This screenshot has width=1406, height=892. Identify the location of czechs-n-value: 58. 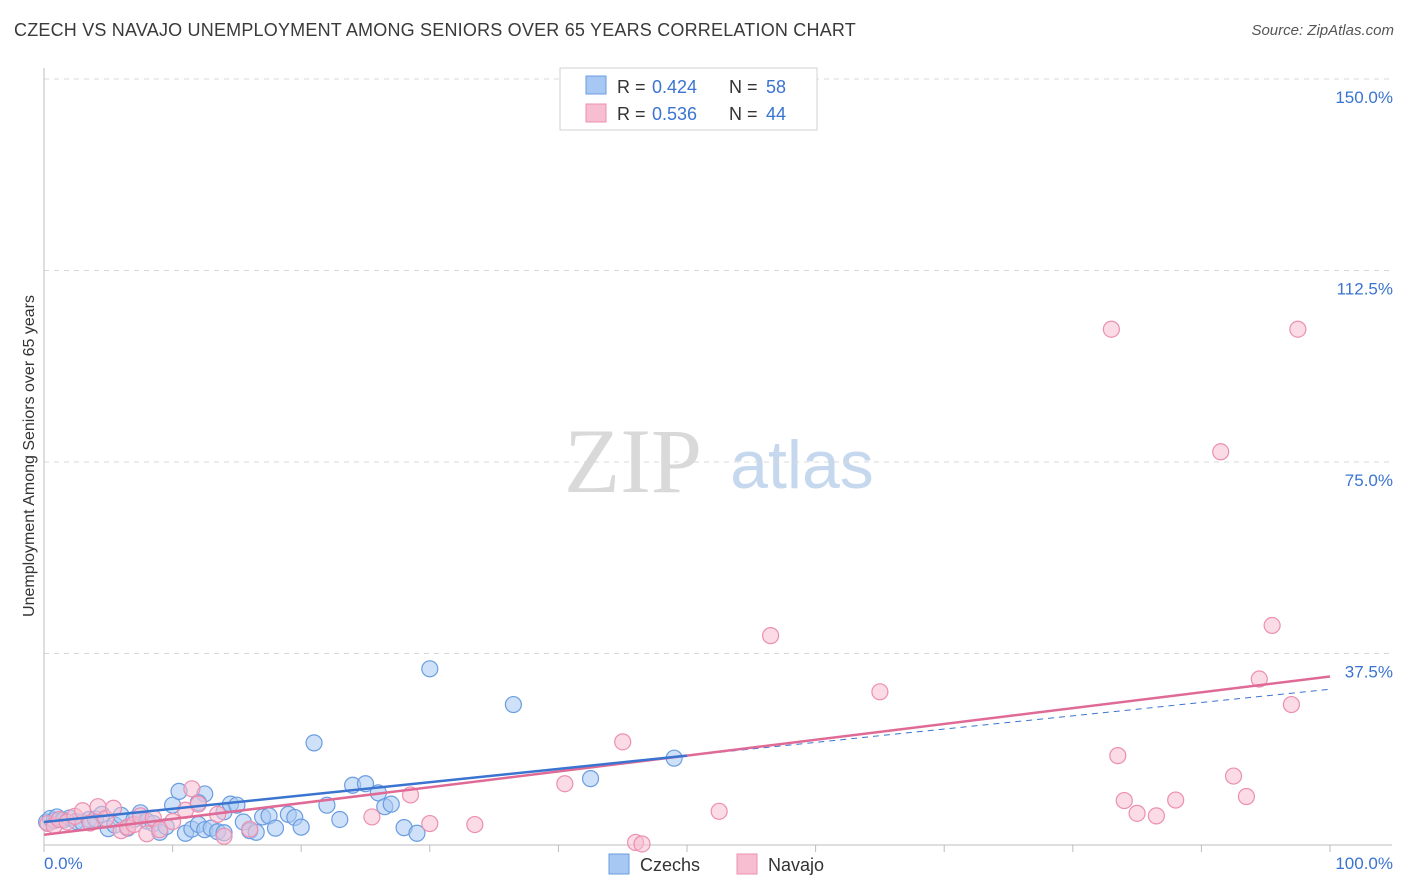
(776, 87).